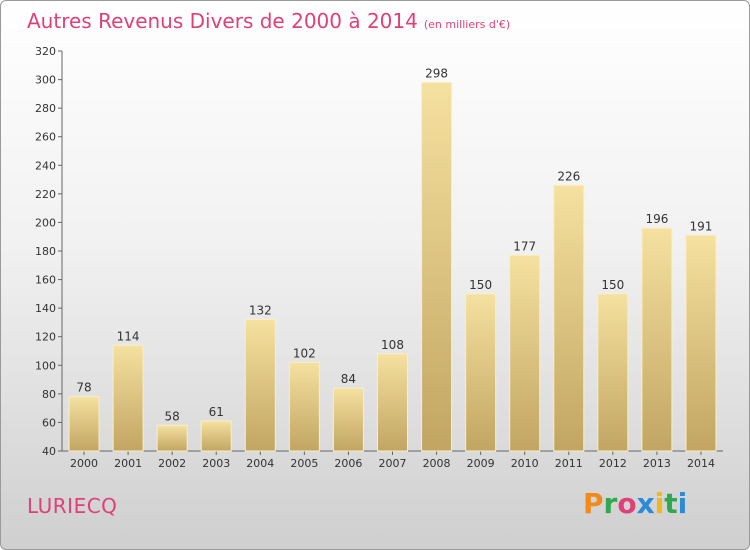 Image resolution: width=750 pixels, height=550 pixels. Describe the element at coordinates (84, 424) in the screenshot. I see `bar-2000` at that location.